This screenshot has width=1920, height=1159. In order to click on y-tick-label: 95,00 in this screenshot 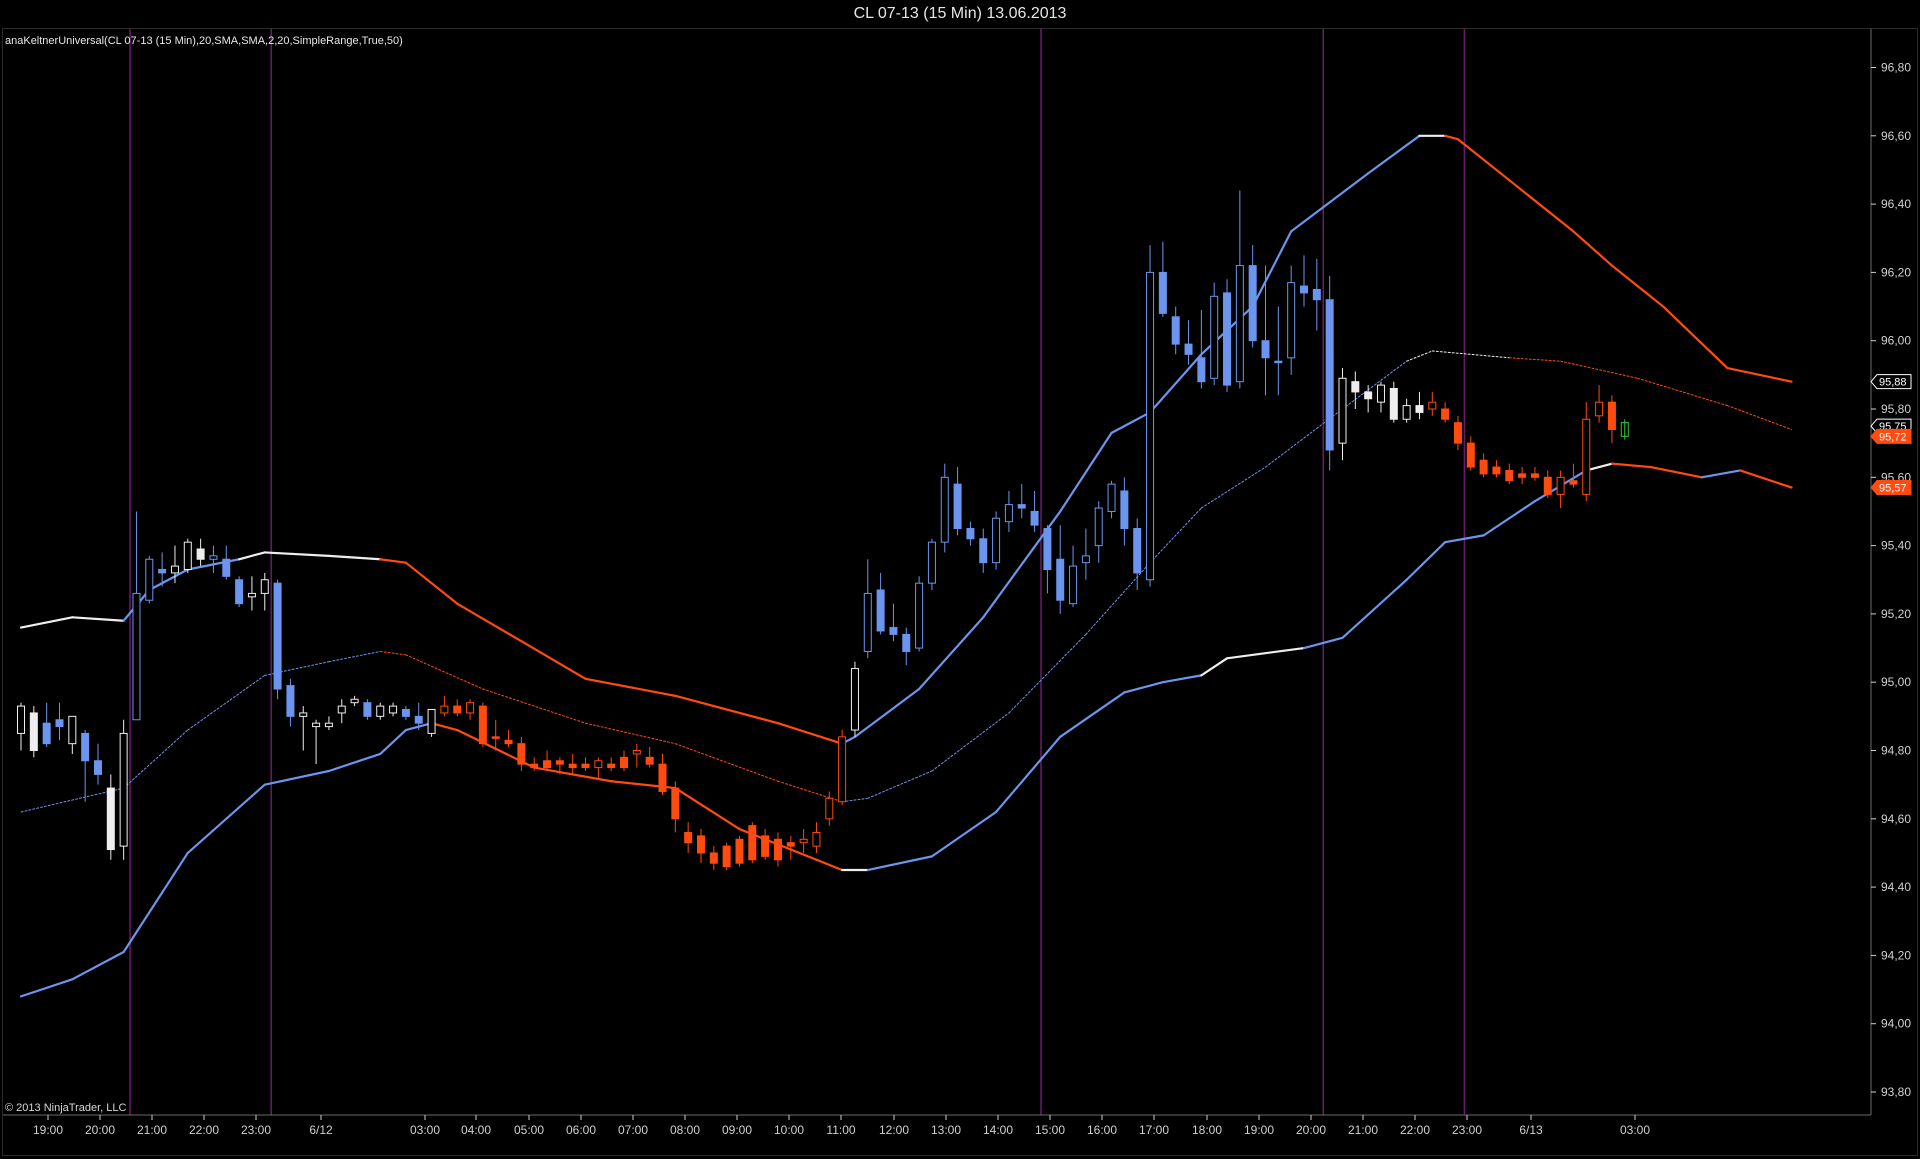, I will do `click(1896, 682)`.